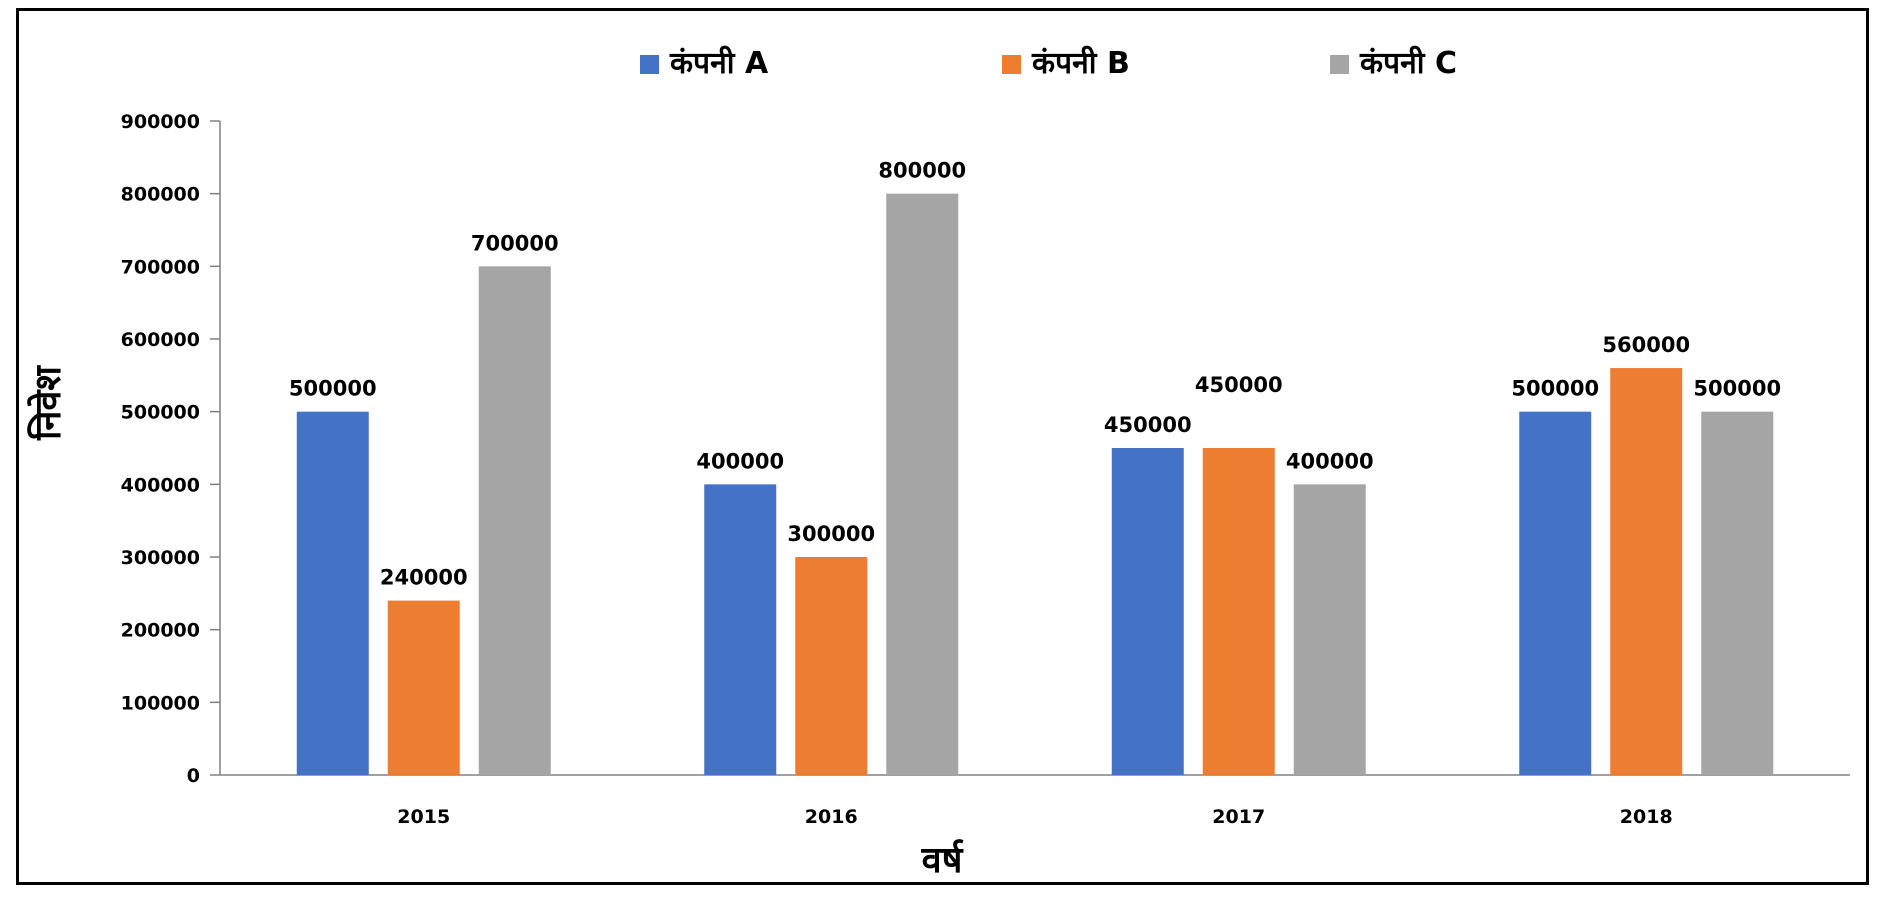  I want to click on y-tick-label: 400000, so click(160, 485).